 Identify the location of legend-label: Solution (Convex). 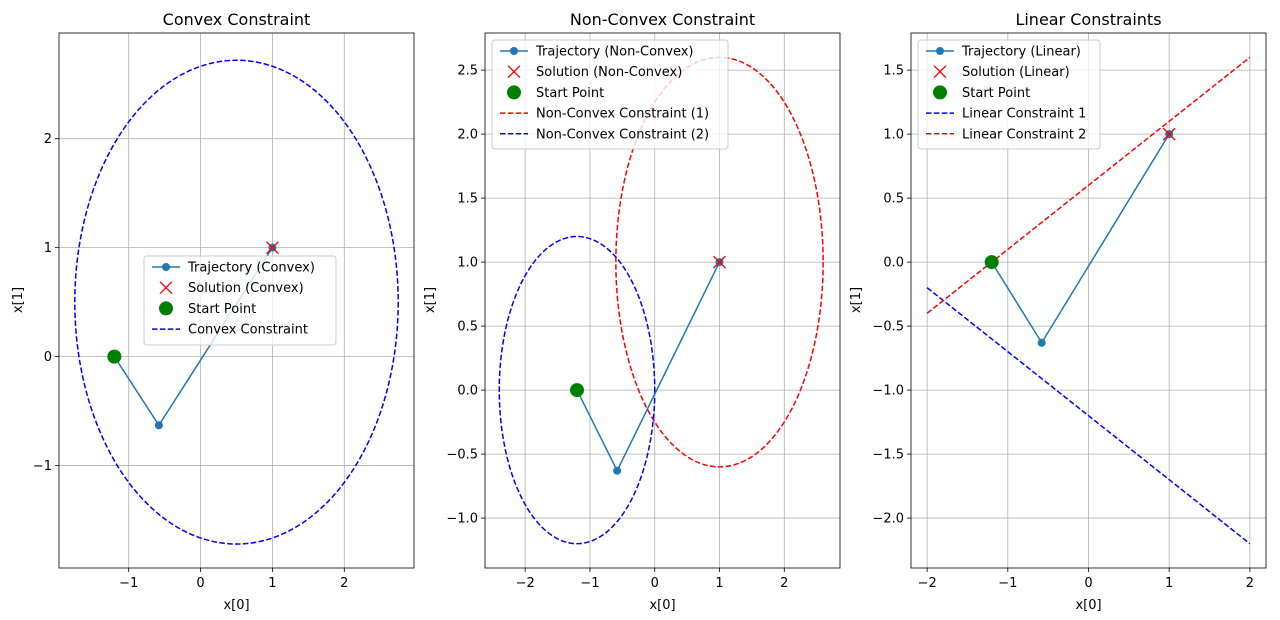
(246, 288).